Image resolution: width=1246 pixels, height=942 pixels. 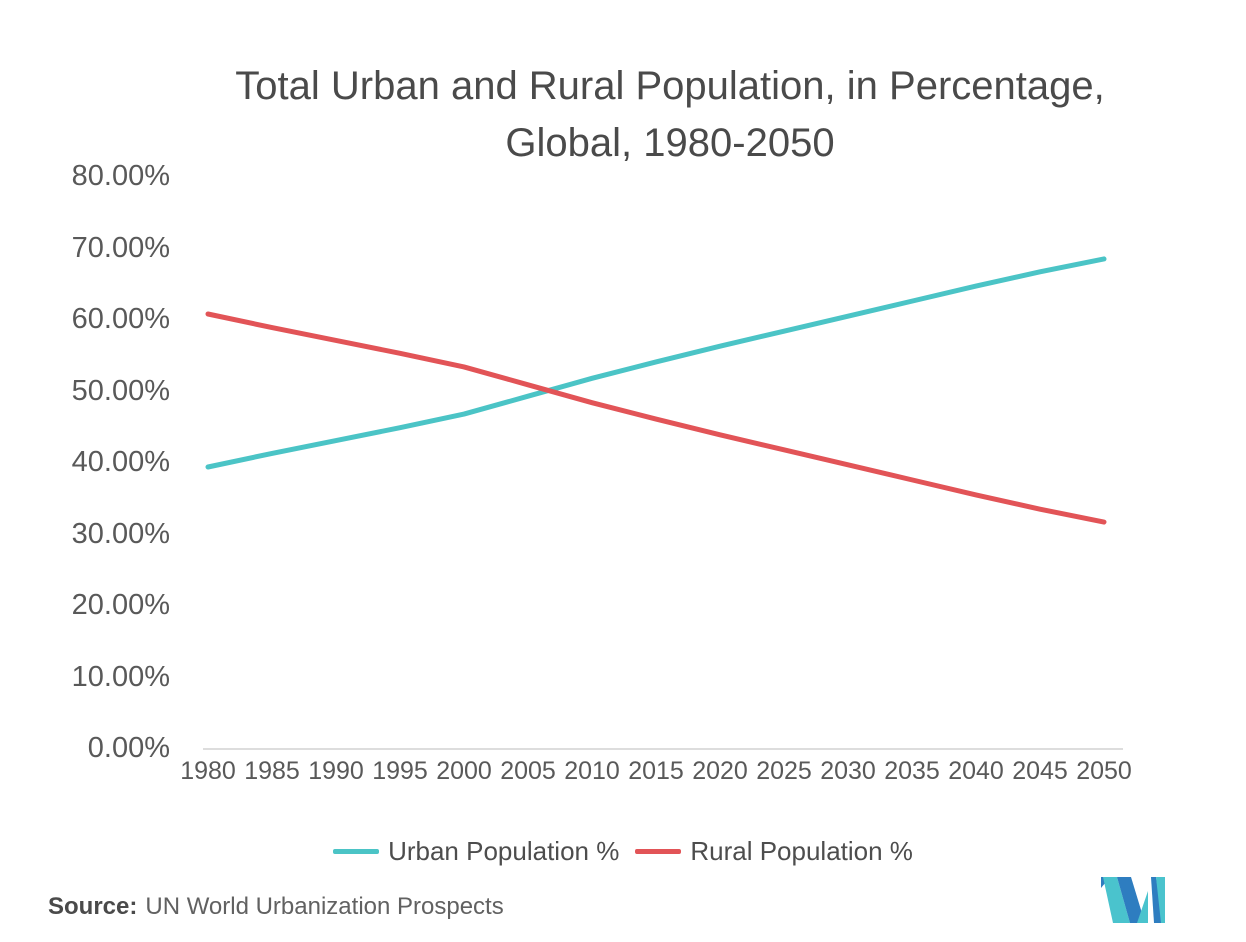 What do you see at coordinates (784, 771) in the screenshot?
I see `x-tick-label: 2025` at bounding box center [784, 771].